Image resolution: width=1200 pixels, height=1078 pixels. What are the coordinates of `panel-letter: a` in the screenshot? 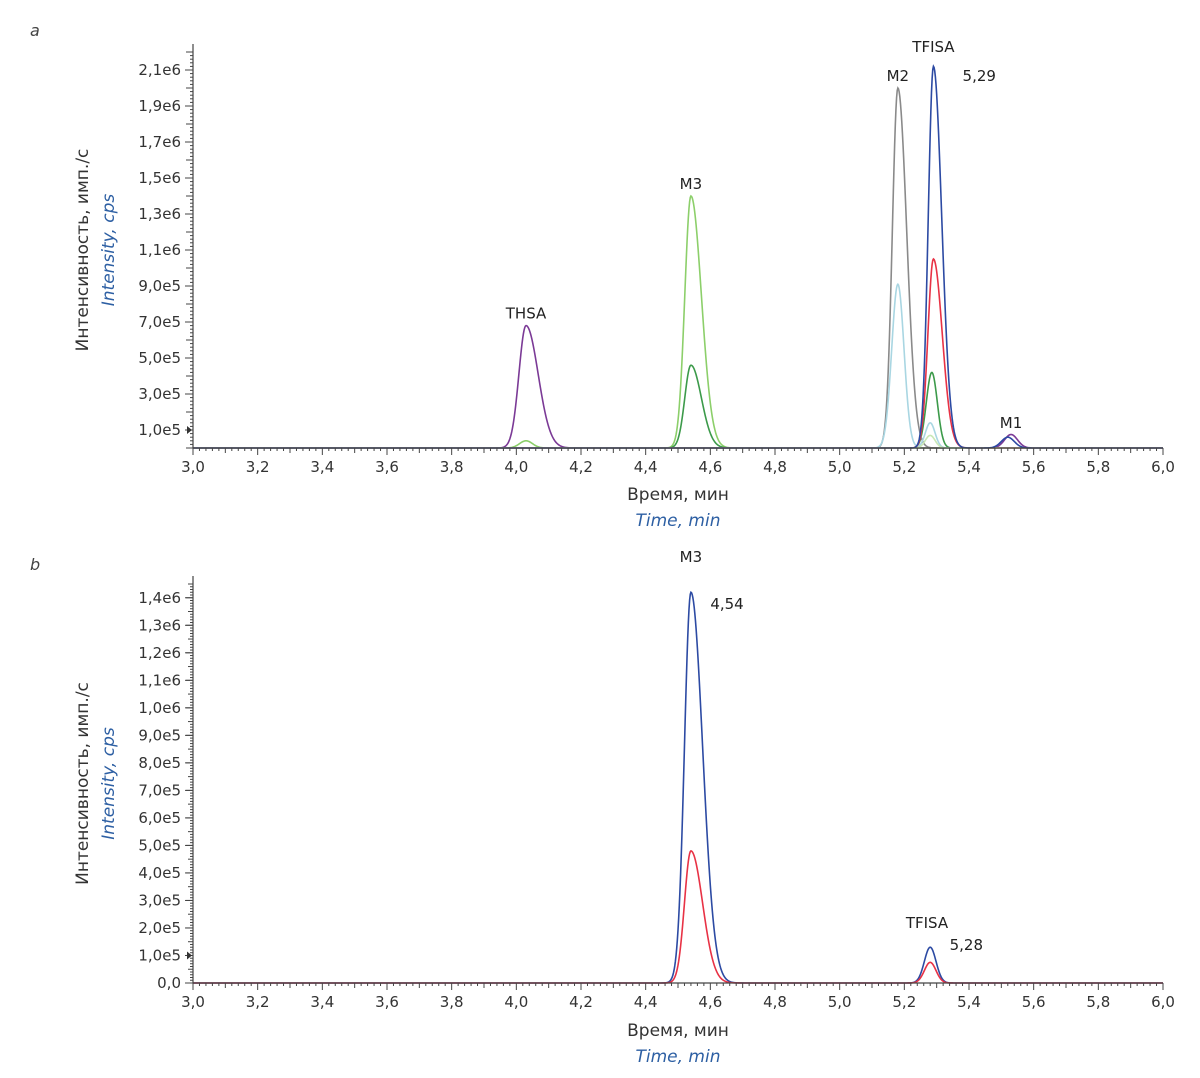 It's located at (35, 30).